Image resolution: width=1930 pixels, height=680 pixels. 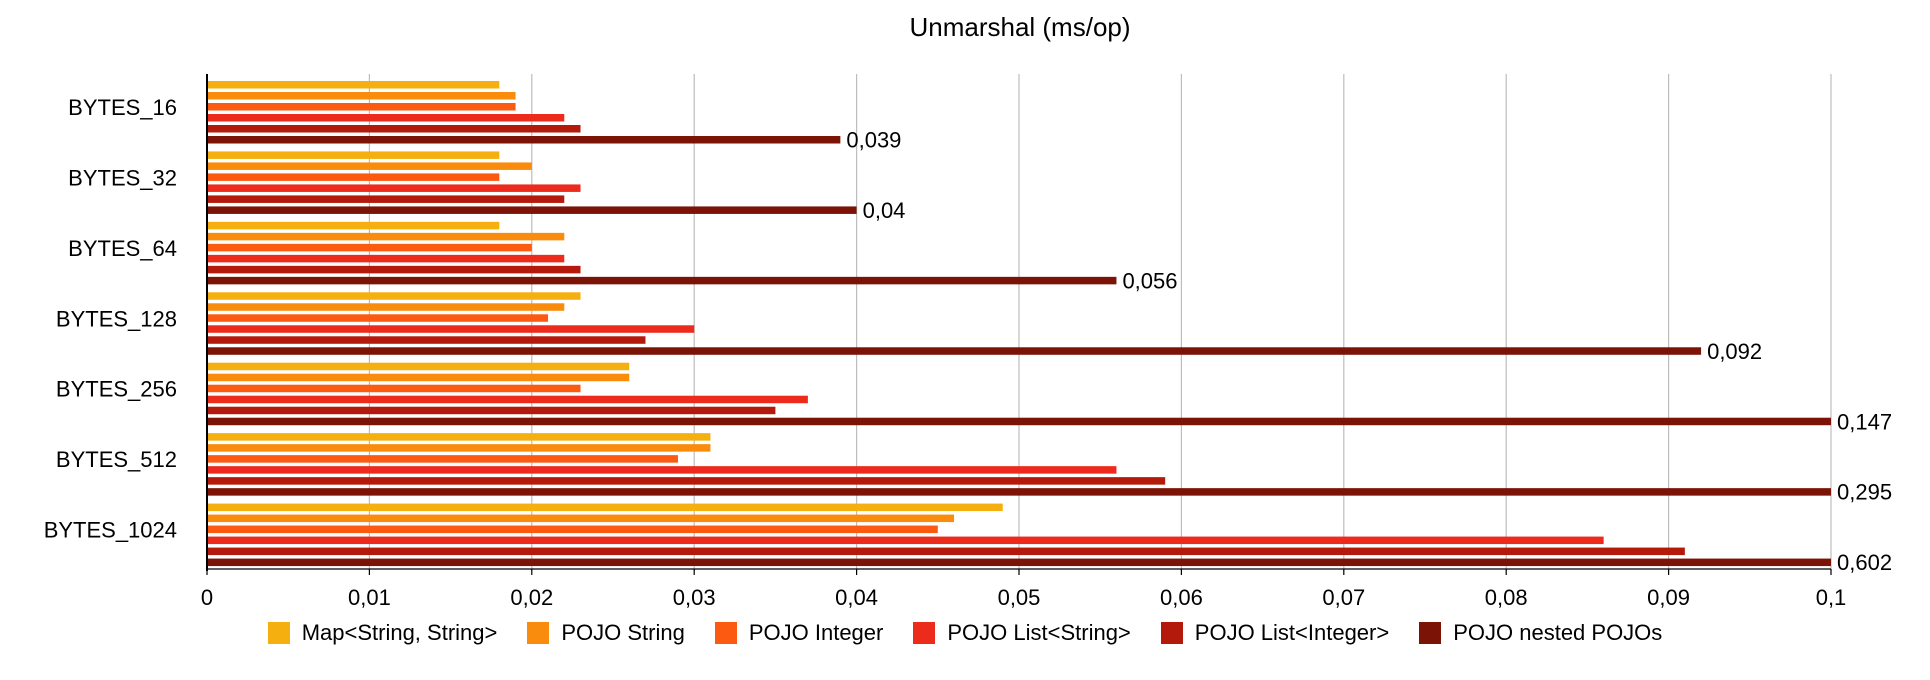 What do you see at coordinates (531, 597) in the screenshot?
I see `x-tick-label: 0,02` at bounding box center [531, 597].